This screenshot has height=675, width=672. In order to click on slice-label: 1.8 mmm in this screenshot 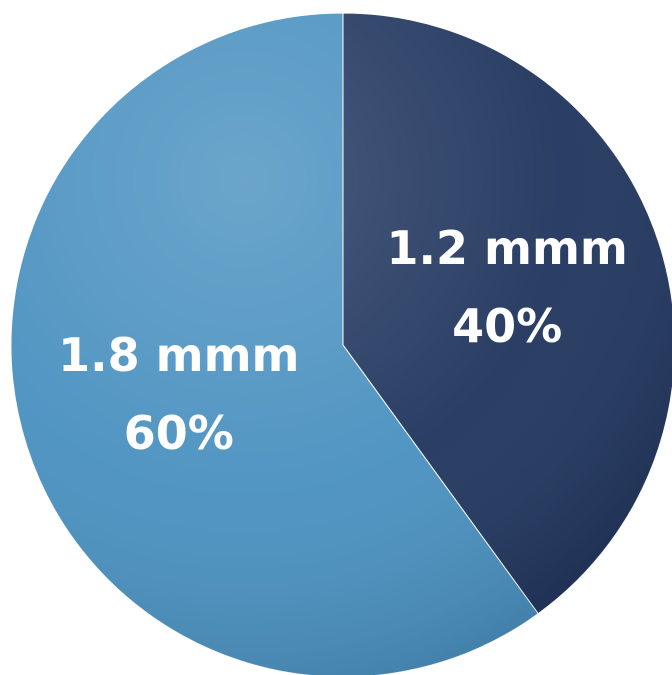, I will do `click(178, 355)`.